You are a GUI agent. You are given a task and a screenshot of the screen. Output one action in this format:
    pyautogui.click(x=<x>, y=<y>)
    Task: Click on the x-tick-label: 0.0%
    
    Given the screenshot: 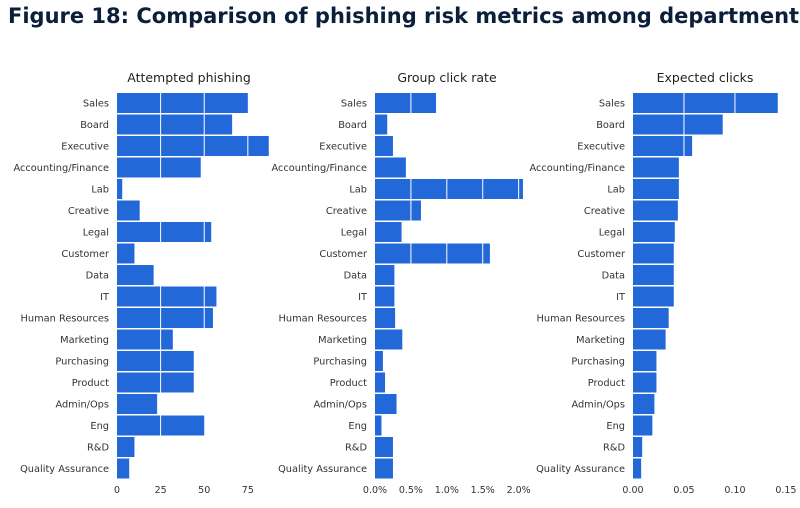 What is the action you would take?
    pyautogui.click(x=375, y=490)
    